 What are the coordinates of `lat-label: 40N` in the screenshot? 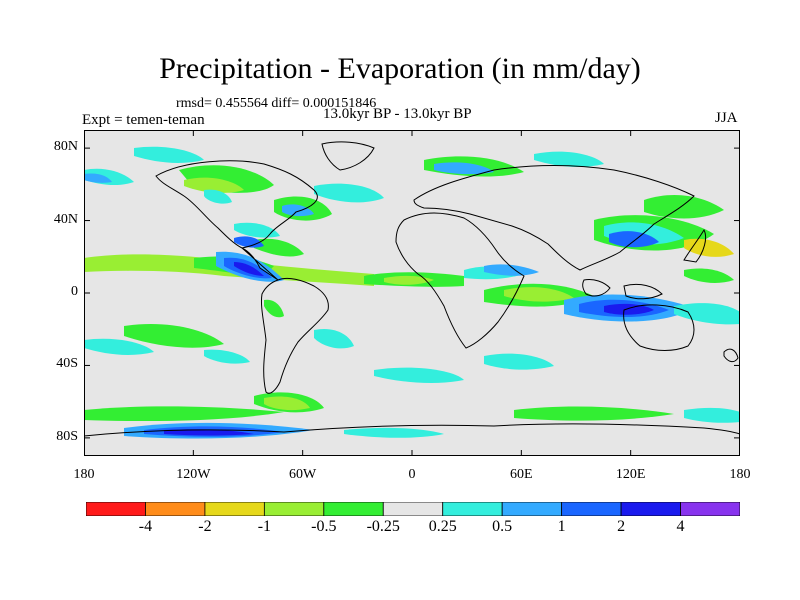 It's located at (65, 219).